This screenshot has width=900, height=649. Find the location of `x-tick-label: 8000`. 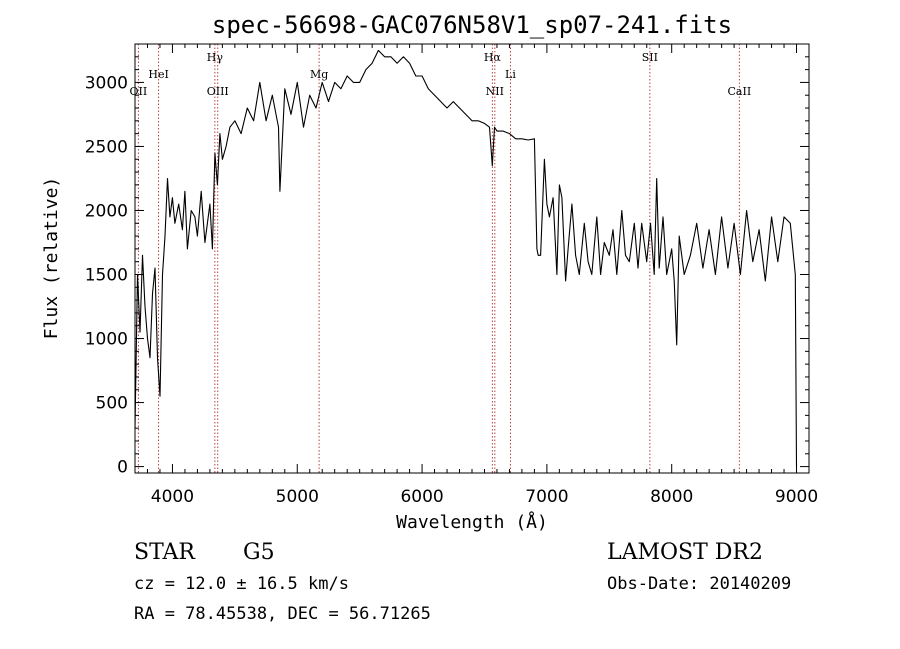

x-tick-label: 8000 is located at coordinates (671, 497).